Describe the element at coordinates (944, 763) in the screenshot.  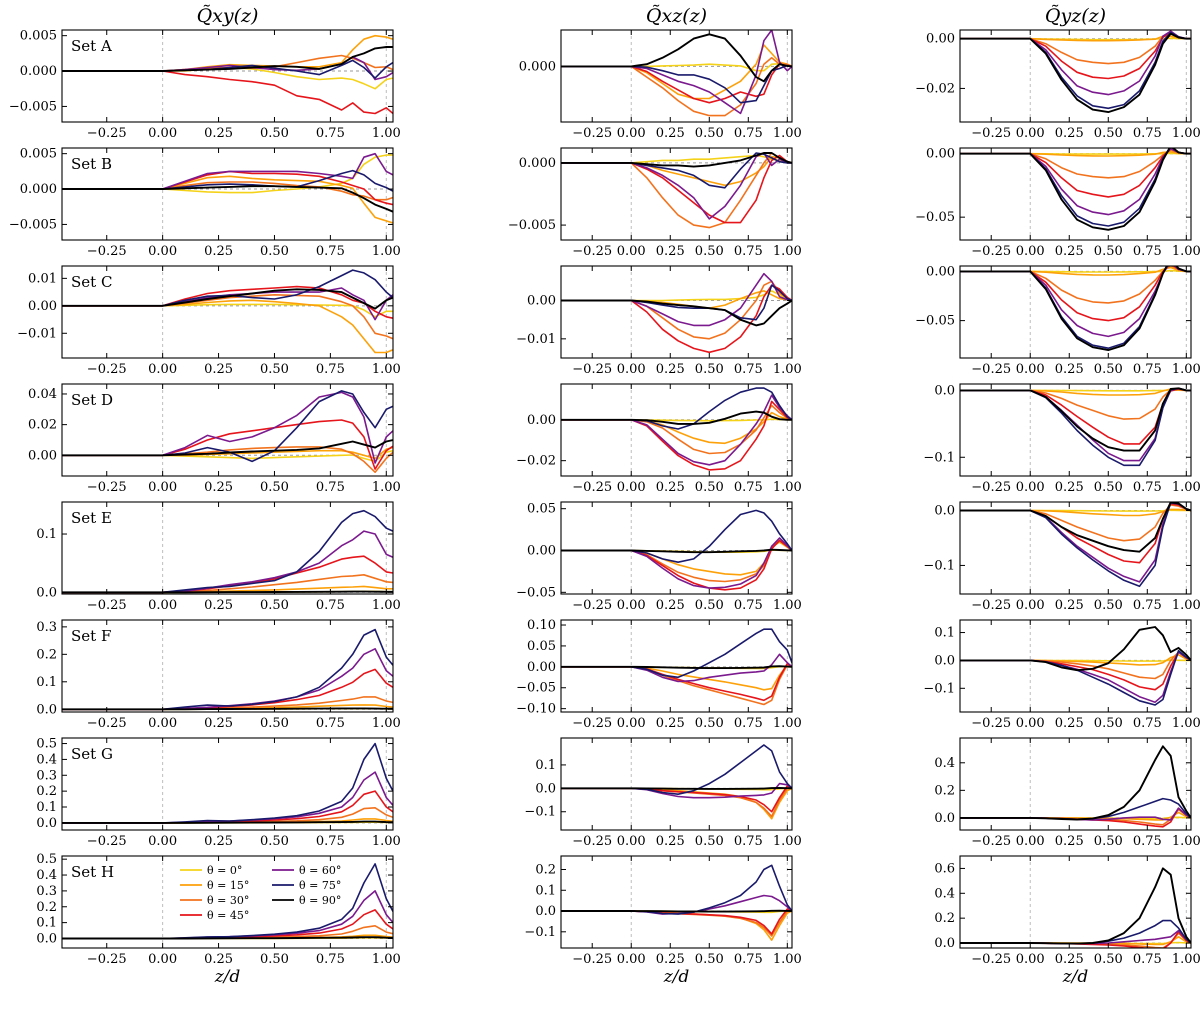
I see `y-tick-label: 0.4` at that location.